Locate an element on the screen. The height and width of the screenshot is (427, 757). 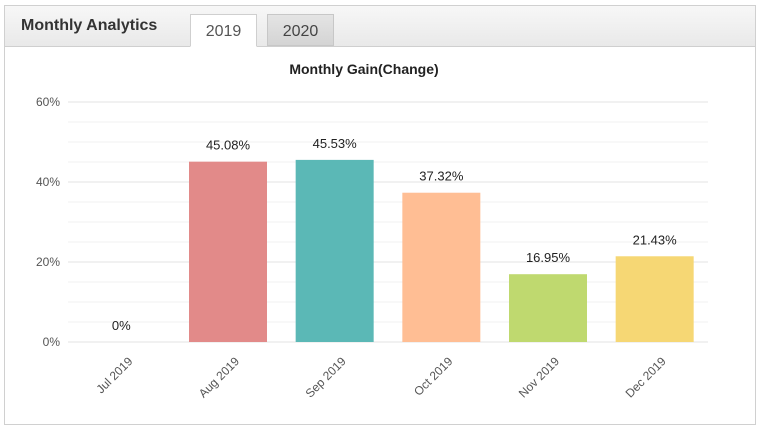
chart-title: Monthly Gain(Change) is located at coordinates (363, 69).